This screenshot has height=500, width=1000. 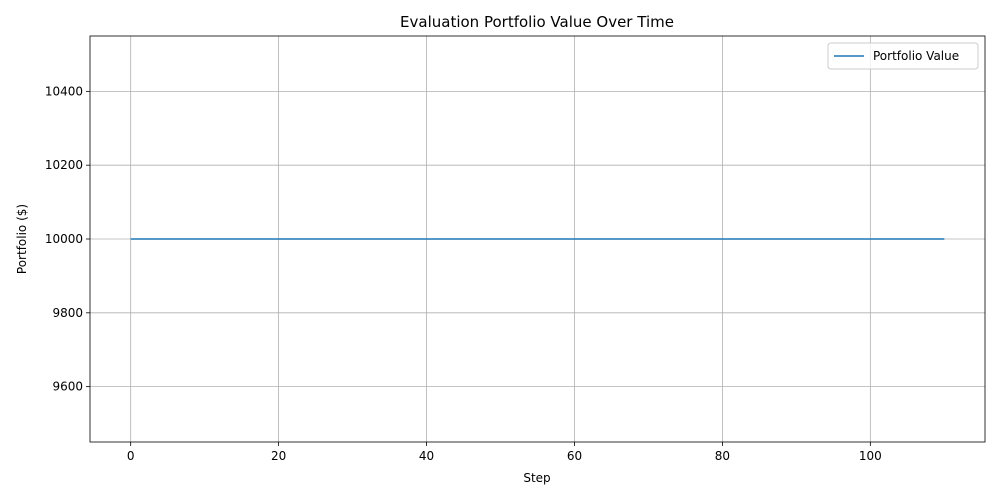 What do you see at coordinates (574, 456) in the screenshot?
I see `x-tick-label: 60` at bounding box center [574, 456].